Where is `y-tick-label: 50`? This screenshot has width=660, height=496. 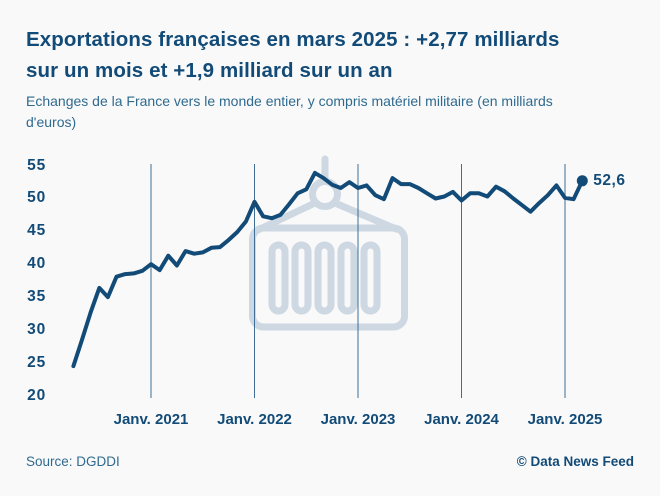 y-tick-label: 50 is located at coordinates (36, 198).